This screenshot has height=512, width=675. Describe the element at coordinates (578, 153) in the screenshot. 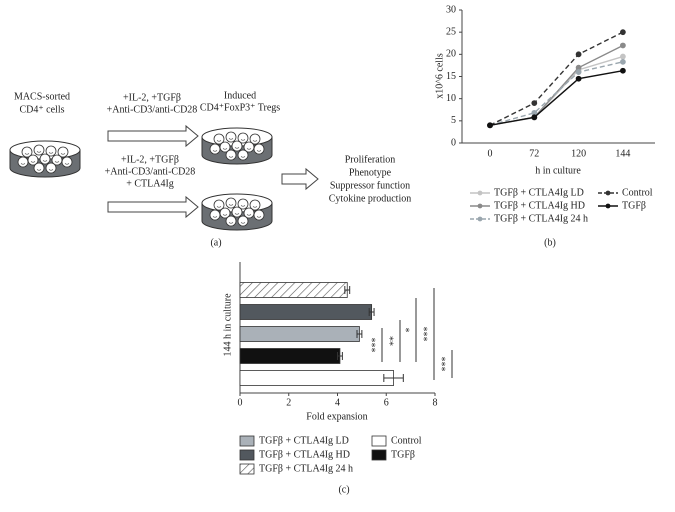

I see `x-tick-label: 120` at that location.